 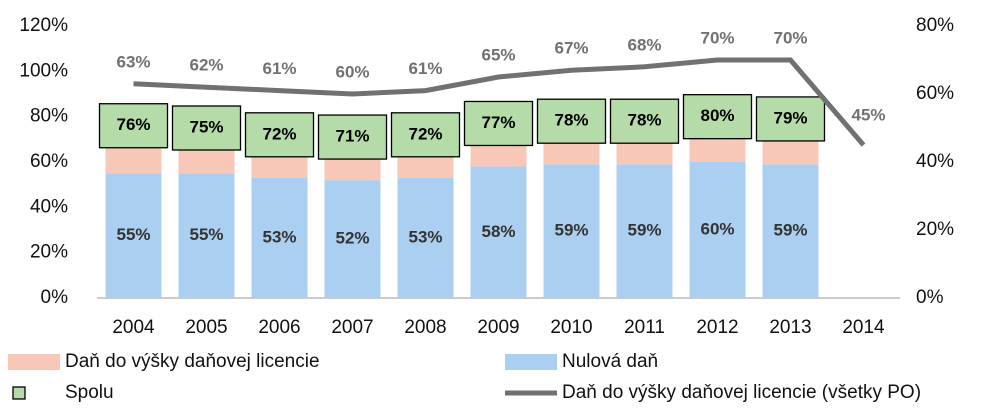 What do you see at coordinates (935, 25) in the screenshot?
I see `y2-tick-label: 80%` at bounding box center [935, 25].